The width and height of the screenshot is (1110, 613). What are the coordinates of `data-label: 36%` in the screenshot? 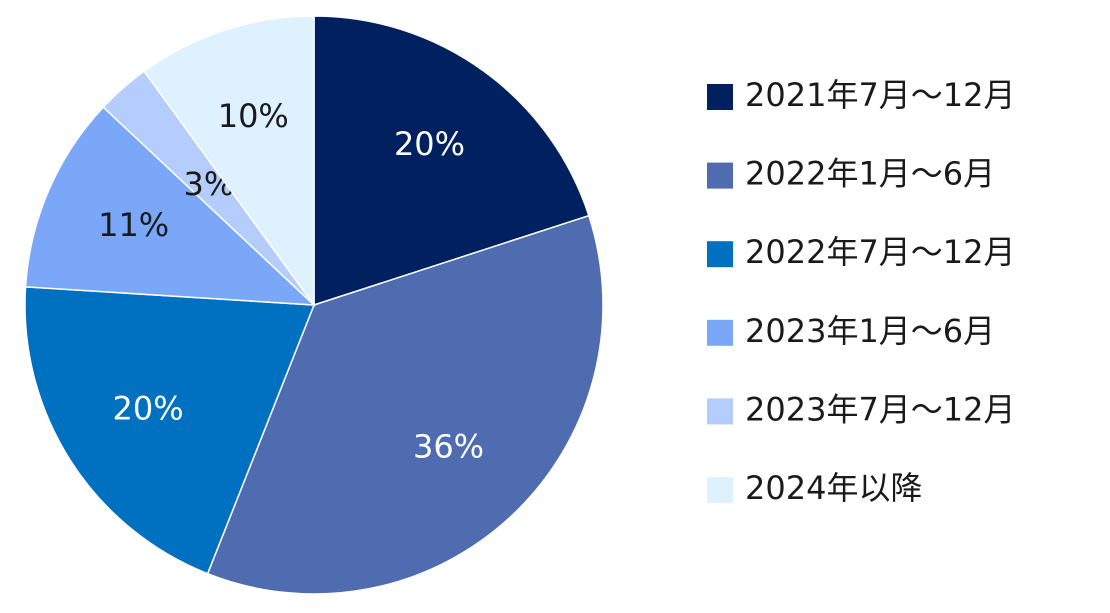 It's located at (448, 446).